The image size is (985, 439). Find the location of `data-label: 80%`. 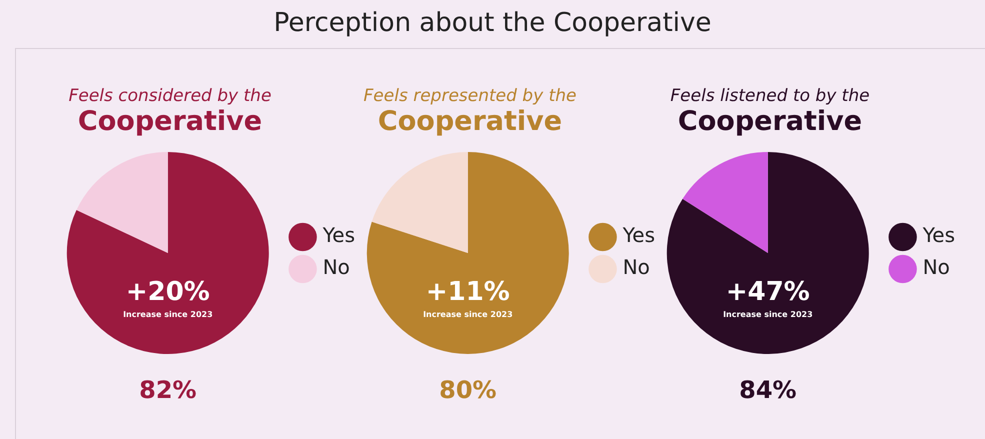

data-label: 80% is located at coordinates (468, 390).